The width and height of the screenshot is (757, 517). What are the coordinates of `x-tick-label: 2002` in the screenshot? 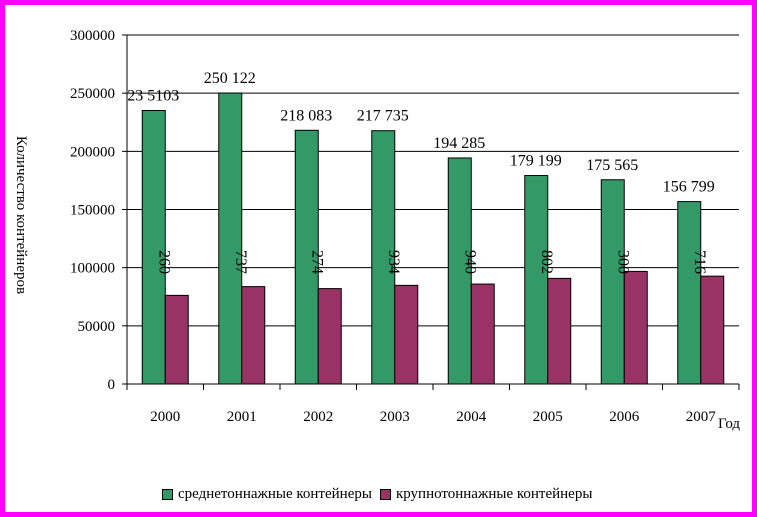 It's located at (318, 417).